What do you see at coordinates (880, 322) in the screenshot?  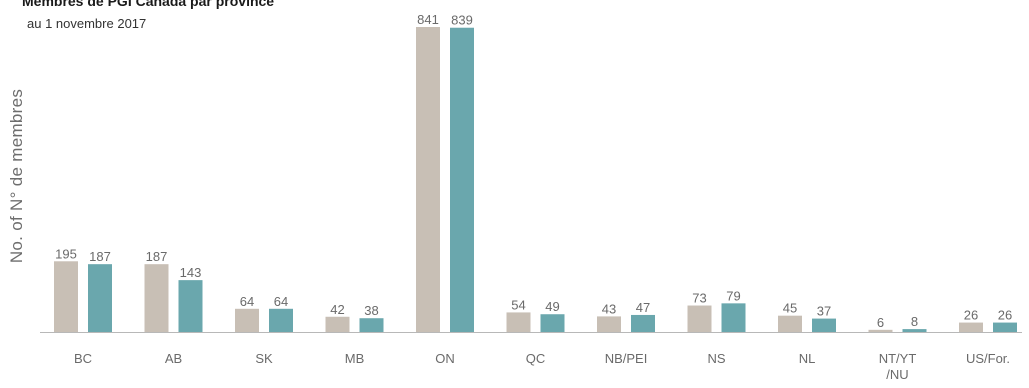 I see `value-label: 6` at bounding box center [880, 322].